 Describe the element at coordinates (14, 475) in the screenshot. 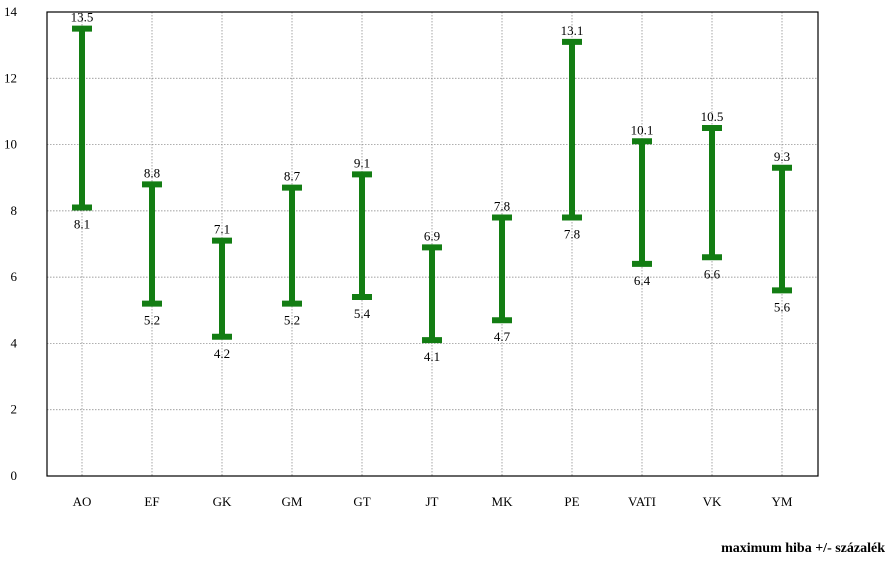

I see `y-tick-label: 0` at that location.